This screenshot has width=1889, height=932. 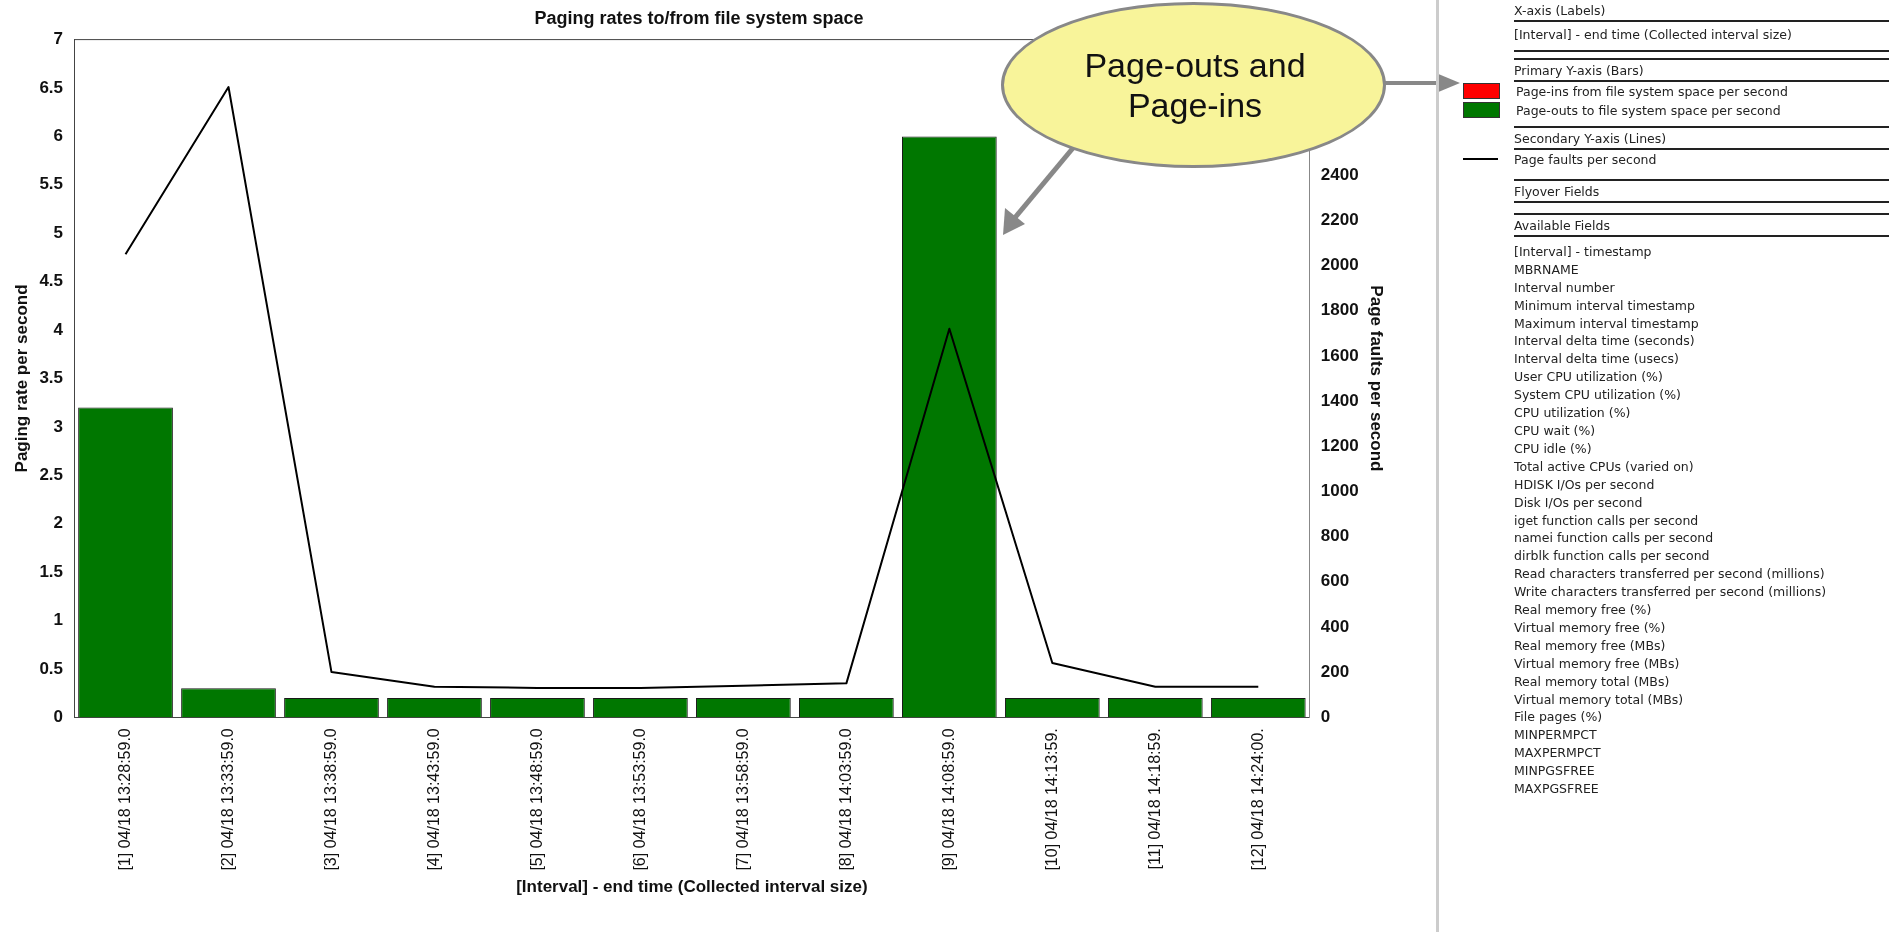 I want to click on text: Available Fields, so click(x=1701, y=224).